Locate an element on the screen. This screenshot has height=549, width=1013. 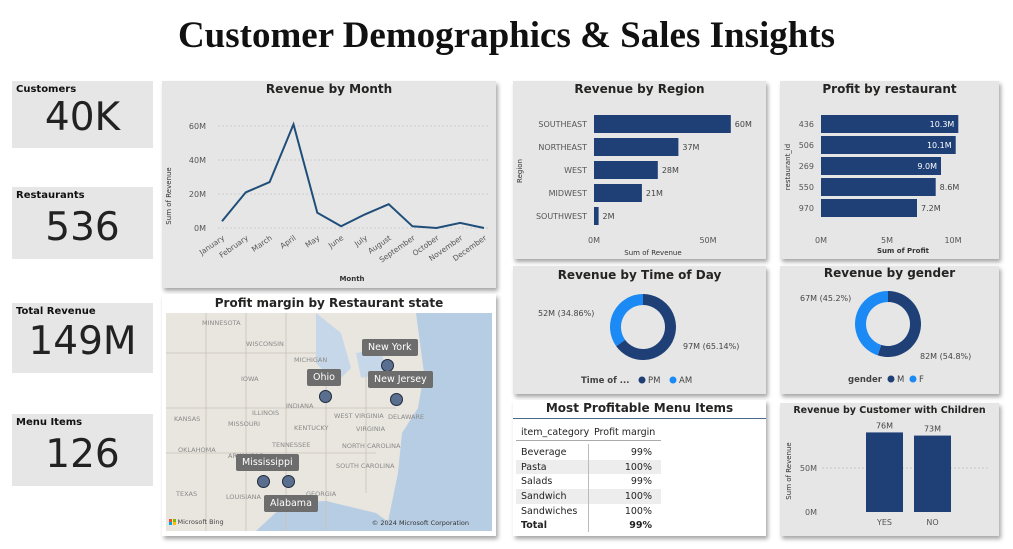
kpi-label: Total Revenue is located at coordinates (56, 311).